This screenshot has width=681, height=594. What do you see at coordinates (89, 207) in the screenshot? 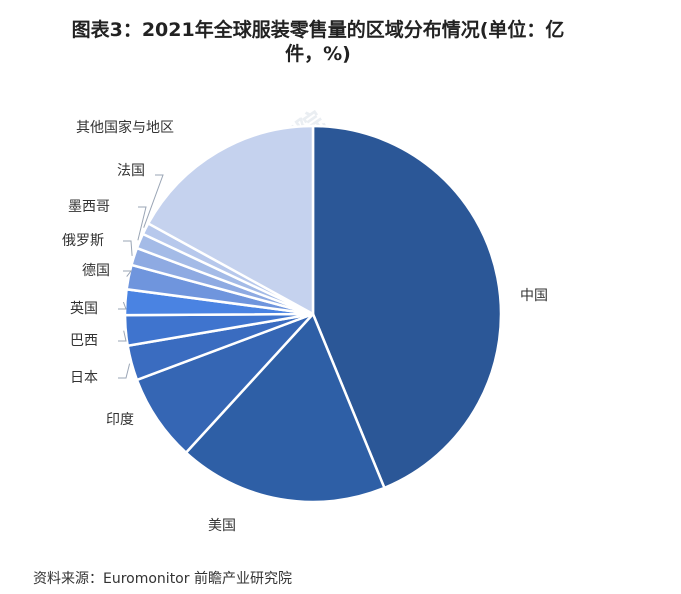
I see `slice-label-8: 墨西哥` at bounding box center [89, 207].